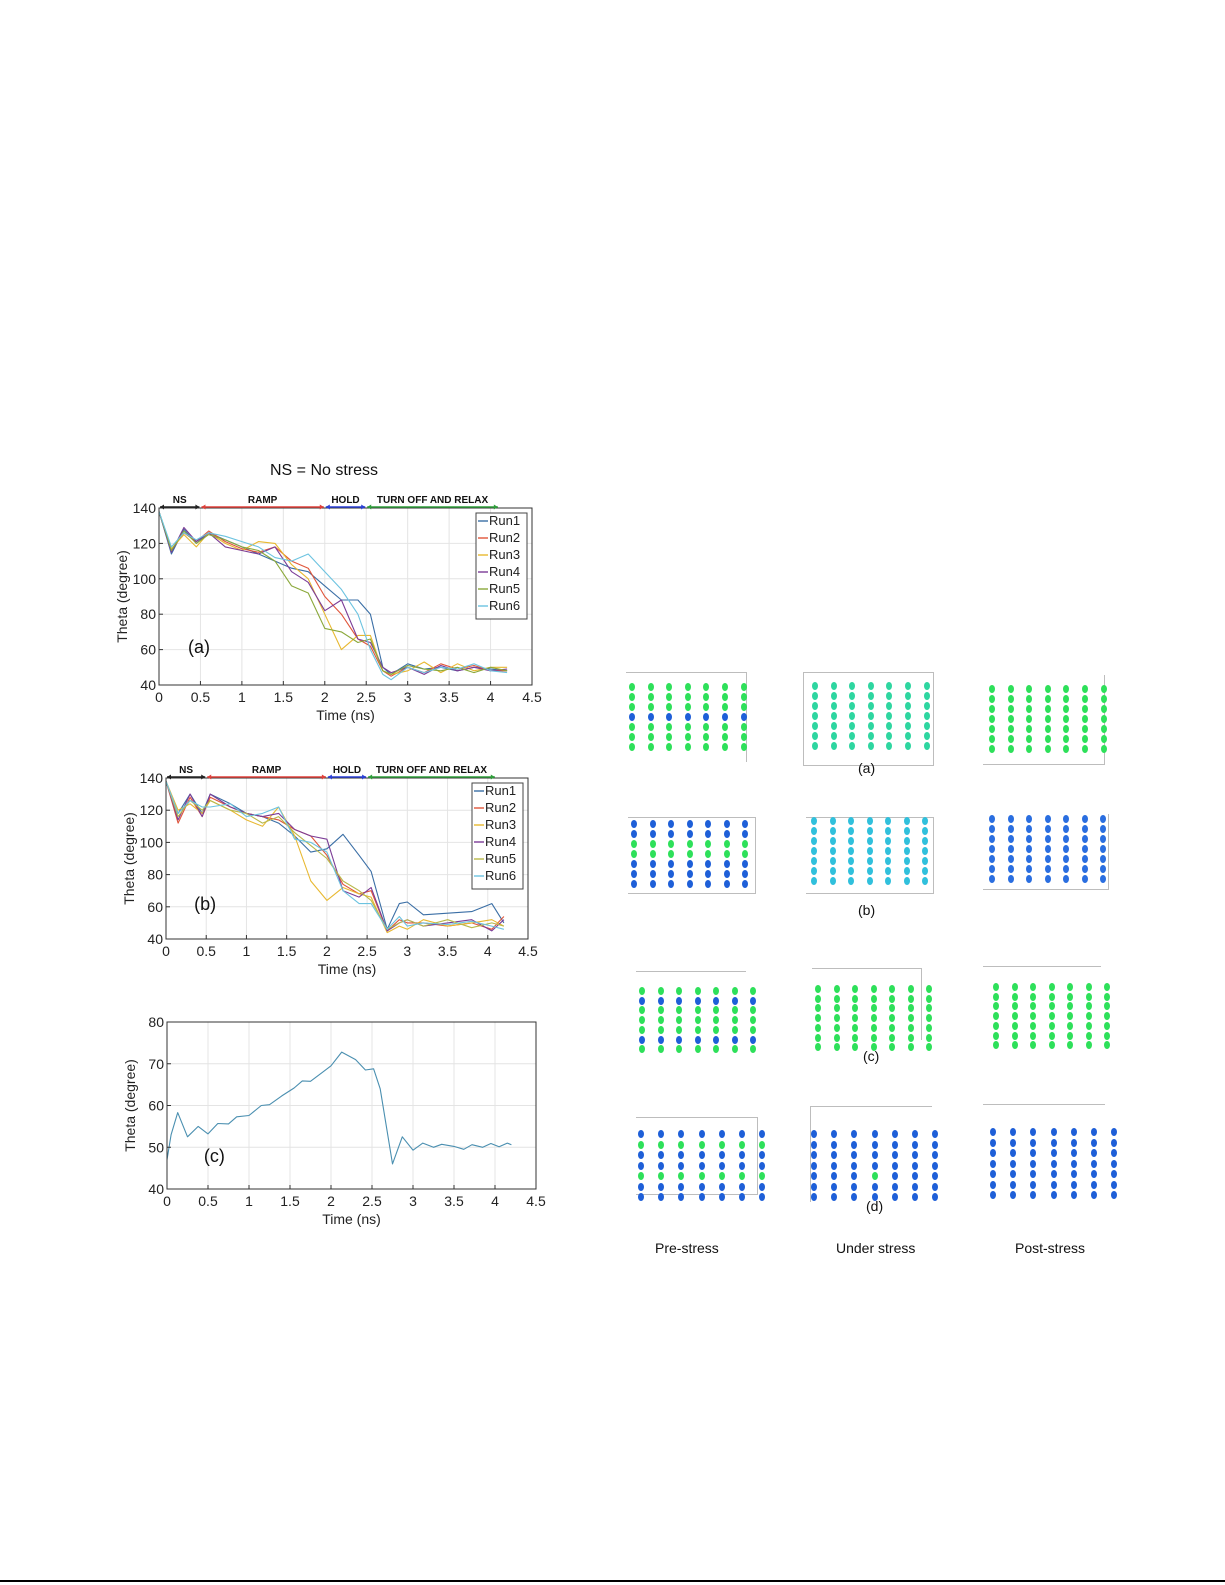 This screenshot has height=1585, width=1225. I want to click on svg-text: 1, so click(249, 1201).